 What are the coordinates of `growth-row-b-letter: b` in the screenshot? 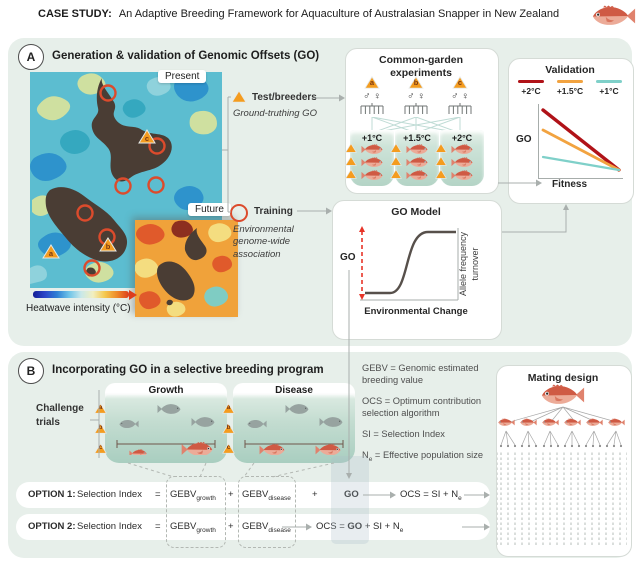 It's located at (100, 427).